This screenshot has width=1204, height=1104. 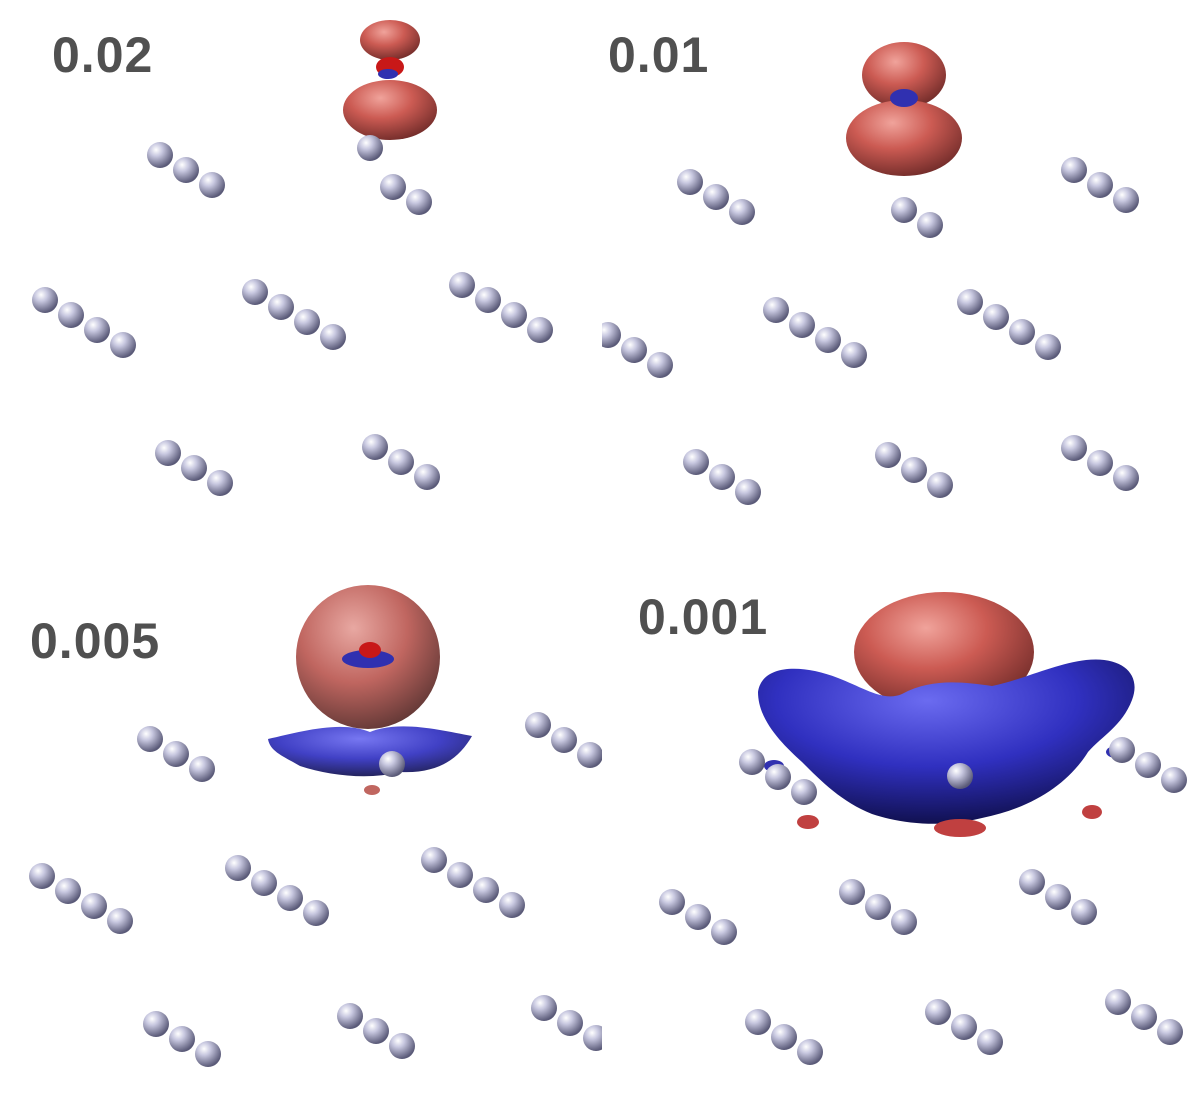 What do you see at coordinates (659, 55) in the screenshot?
I see `isovalue-label: 0.01` at bounding box center [659, 55].